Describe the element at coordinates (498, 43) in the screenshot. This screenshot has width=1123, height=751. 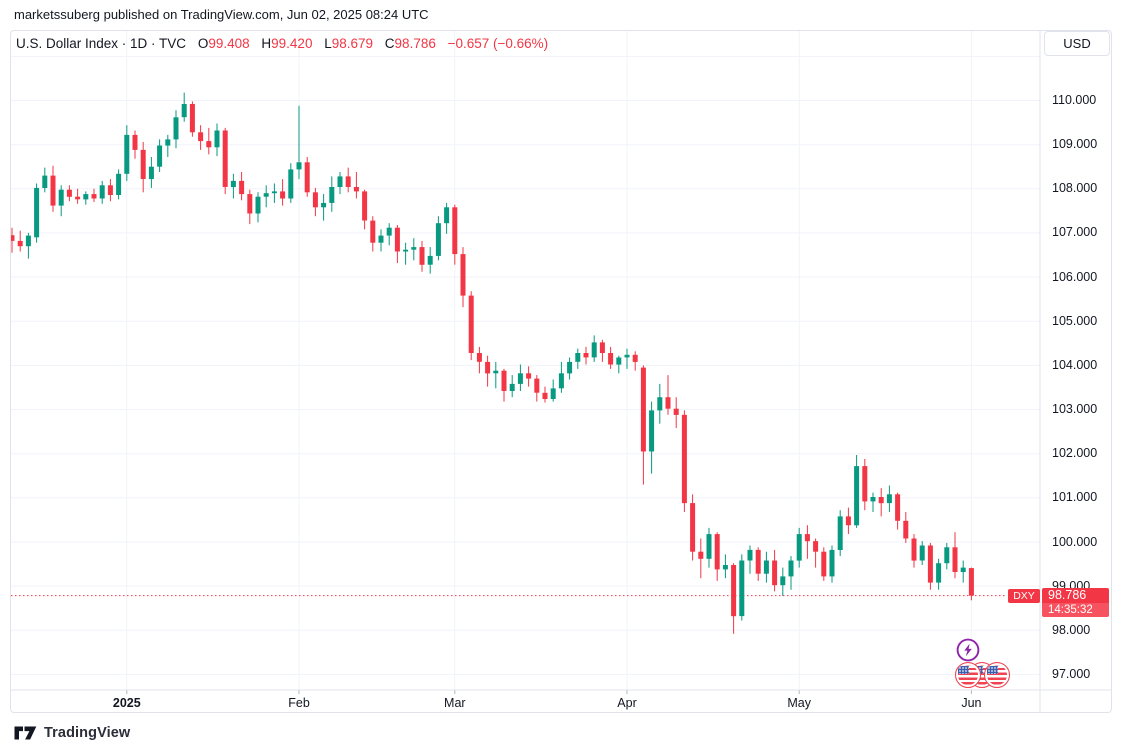
I see `change-value: −0.657 (−0.66%)` at that location.